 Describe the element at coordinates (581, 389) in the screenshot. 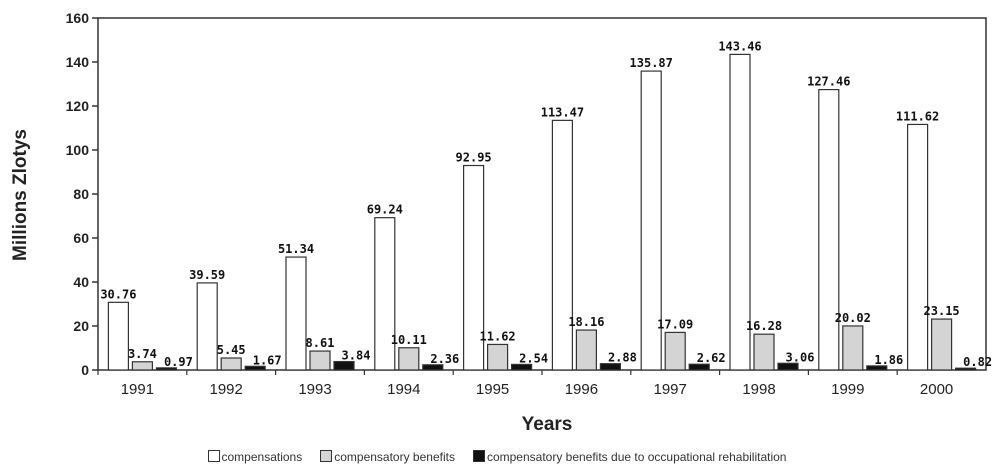

I see `x-tick-label: 1996` at that location.